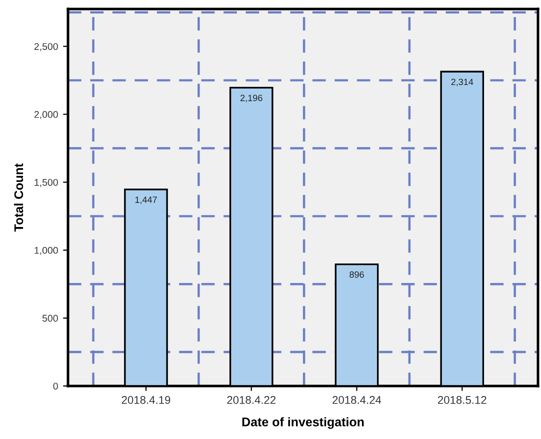 Image resolution: width=541 pixels, height=439 pixels. What do you see at coordinates (462, 82) in the screenshot?
I see `data-label: 2,314` at bounding box center [462, 82].